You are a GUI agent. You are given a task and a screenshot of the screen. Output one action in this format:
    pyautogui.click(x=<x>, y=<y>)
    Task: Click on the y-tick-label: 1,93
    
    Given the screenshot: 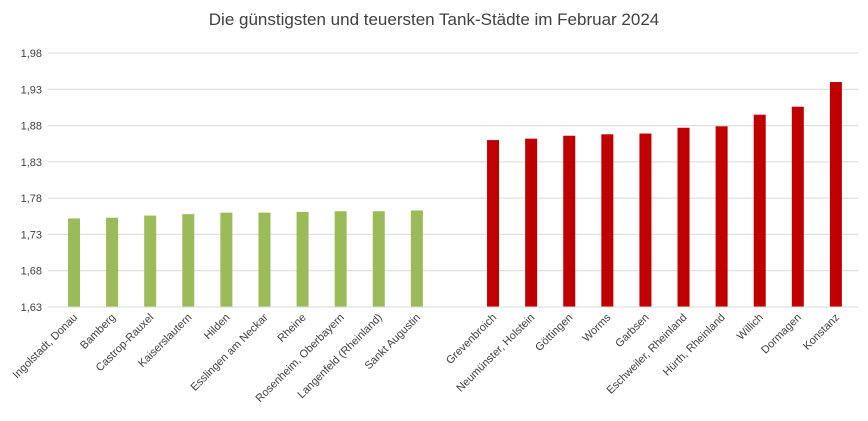 What is the action you would take?
    pyautogui.click(x=31, y=90)
    